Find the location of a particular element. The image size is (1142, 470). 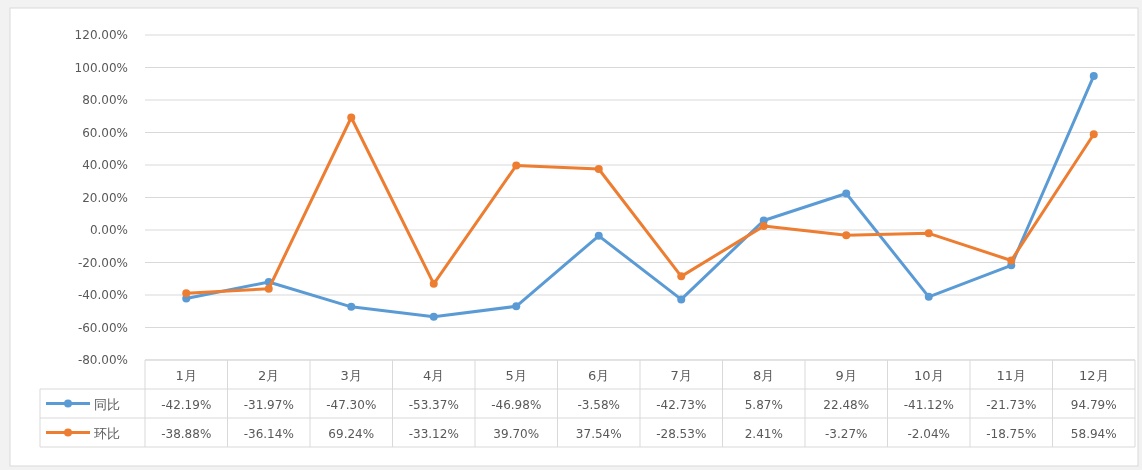

xtick: 11月 is located at coordinates (1011, 375).